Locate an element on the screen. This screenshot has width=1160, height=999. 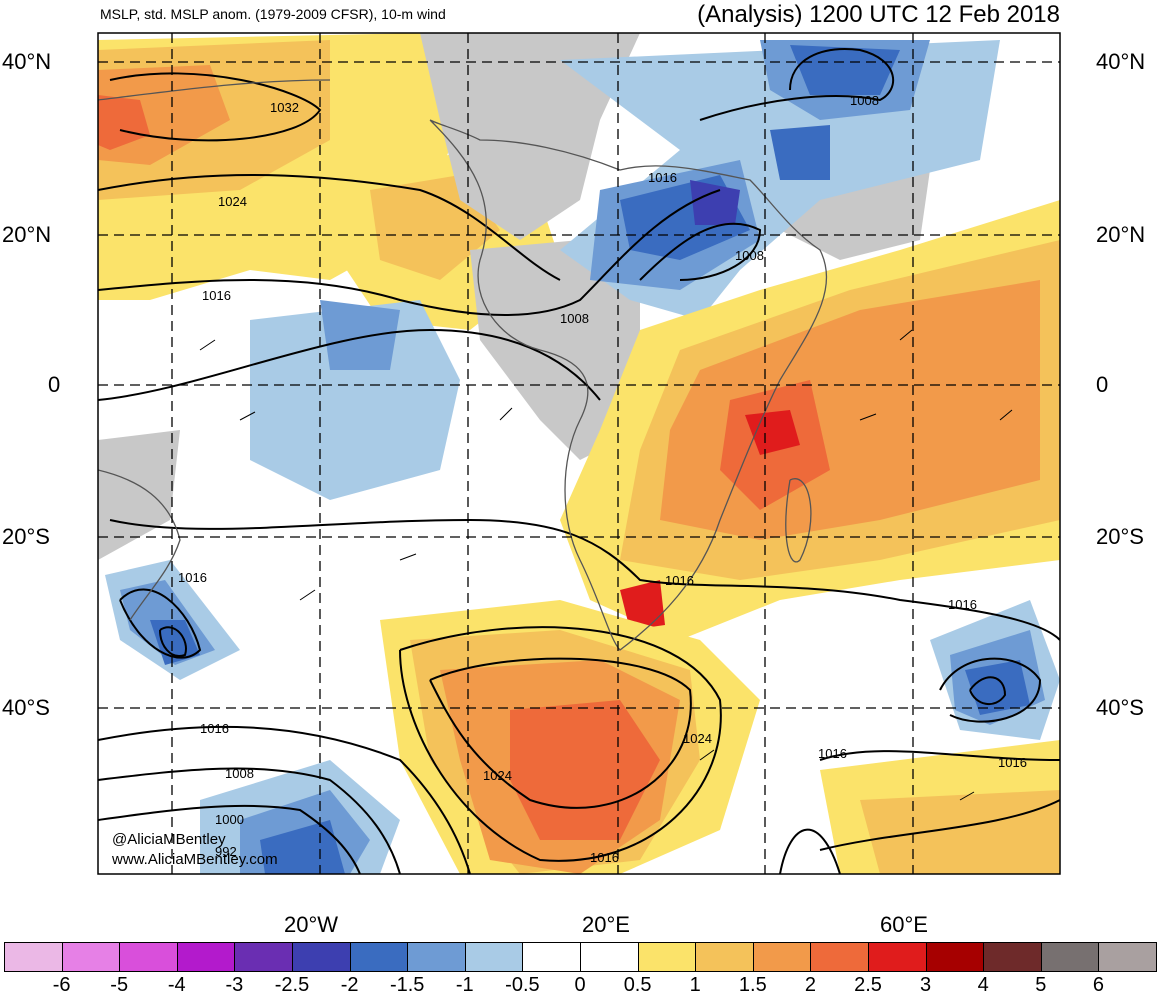
lat-label-right: 40°S is located at coordinates (1120, 707).